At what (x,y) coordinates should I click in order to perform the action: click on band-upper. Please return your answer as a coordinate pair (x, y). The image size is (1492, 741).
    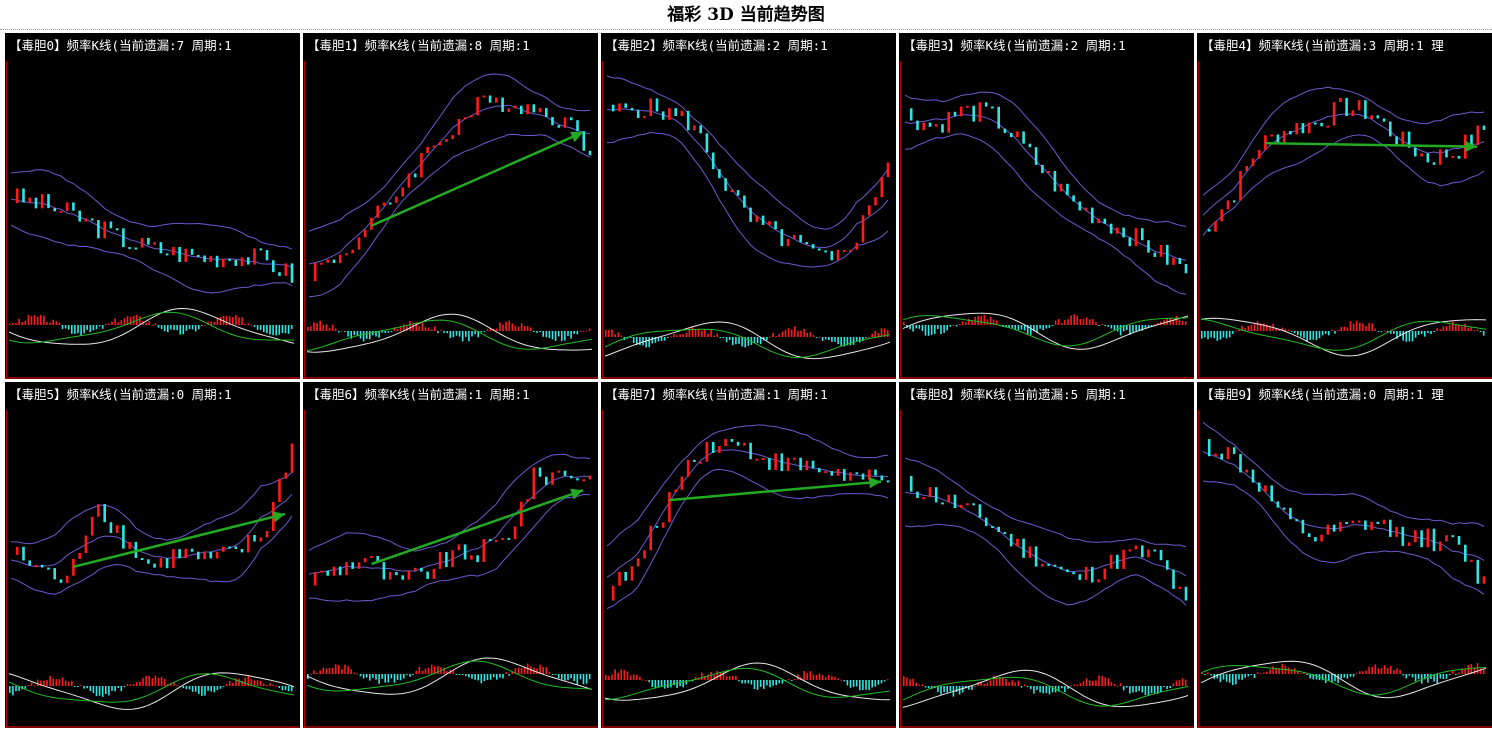
    Looking at the image, I should click on (747, 485).